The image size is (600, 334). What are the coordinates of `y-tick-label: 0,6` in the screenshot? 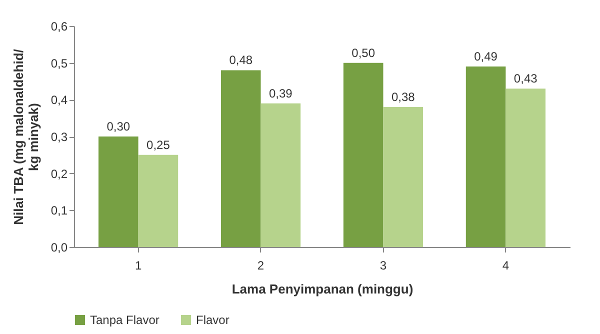 It's located at (59, 27).